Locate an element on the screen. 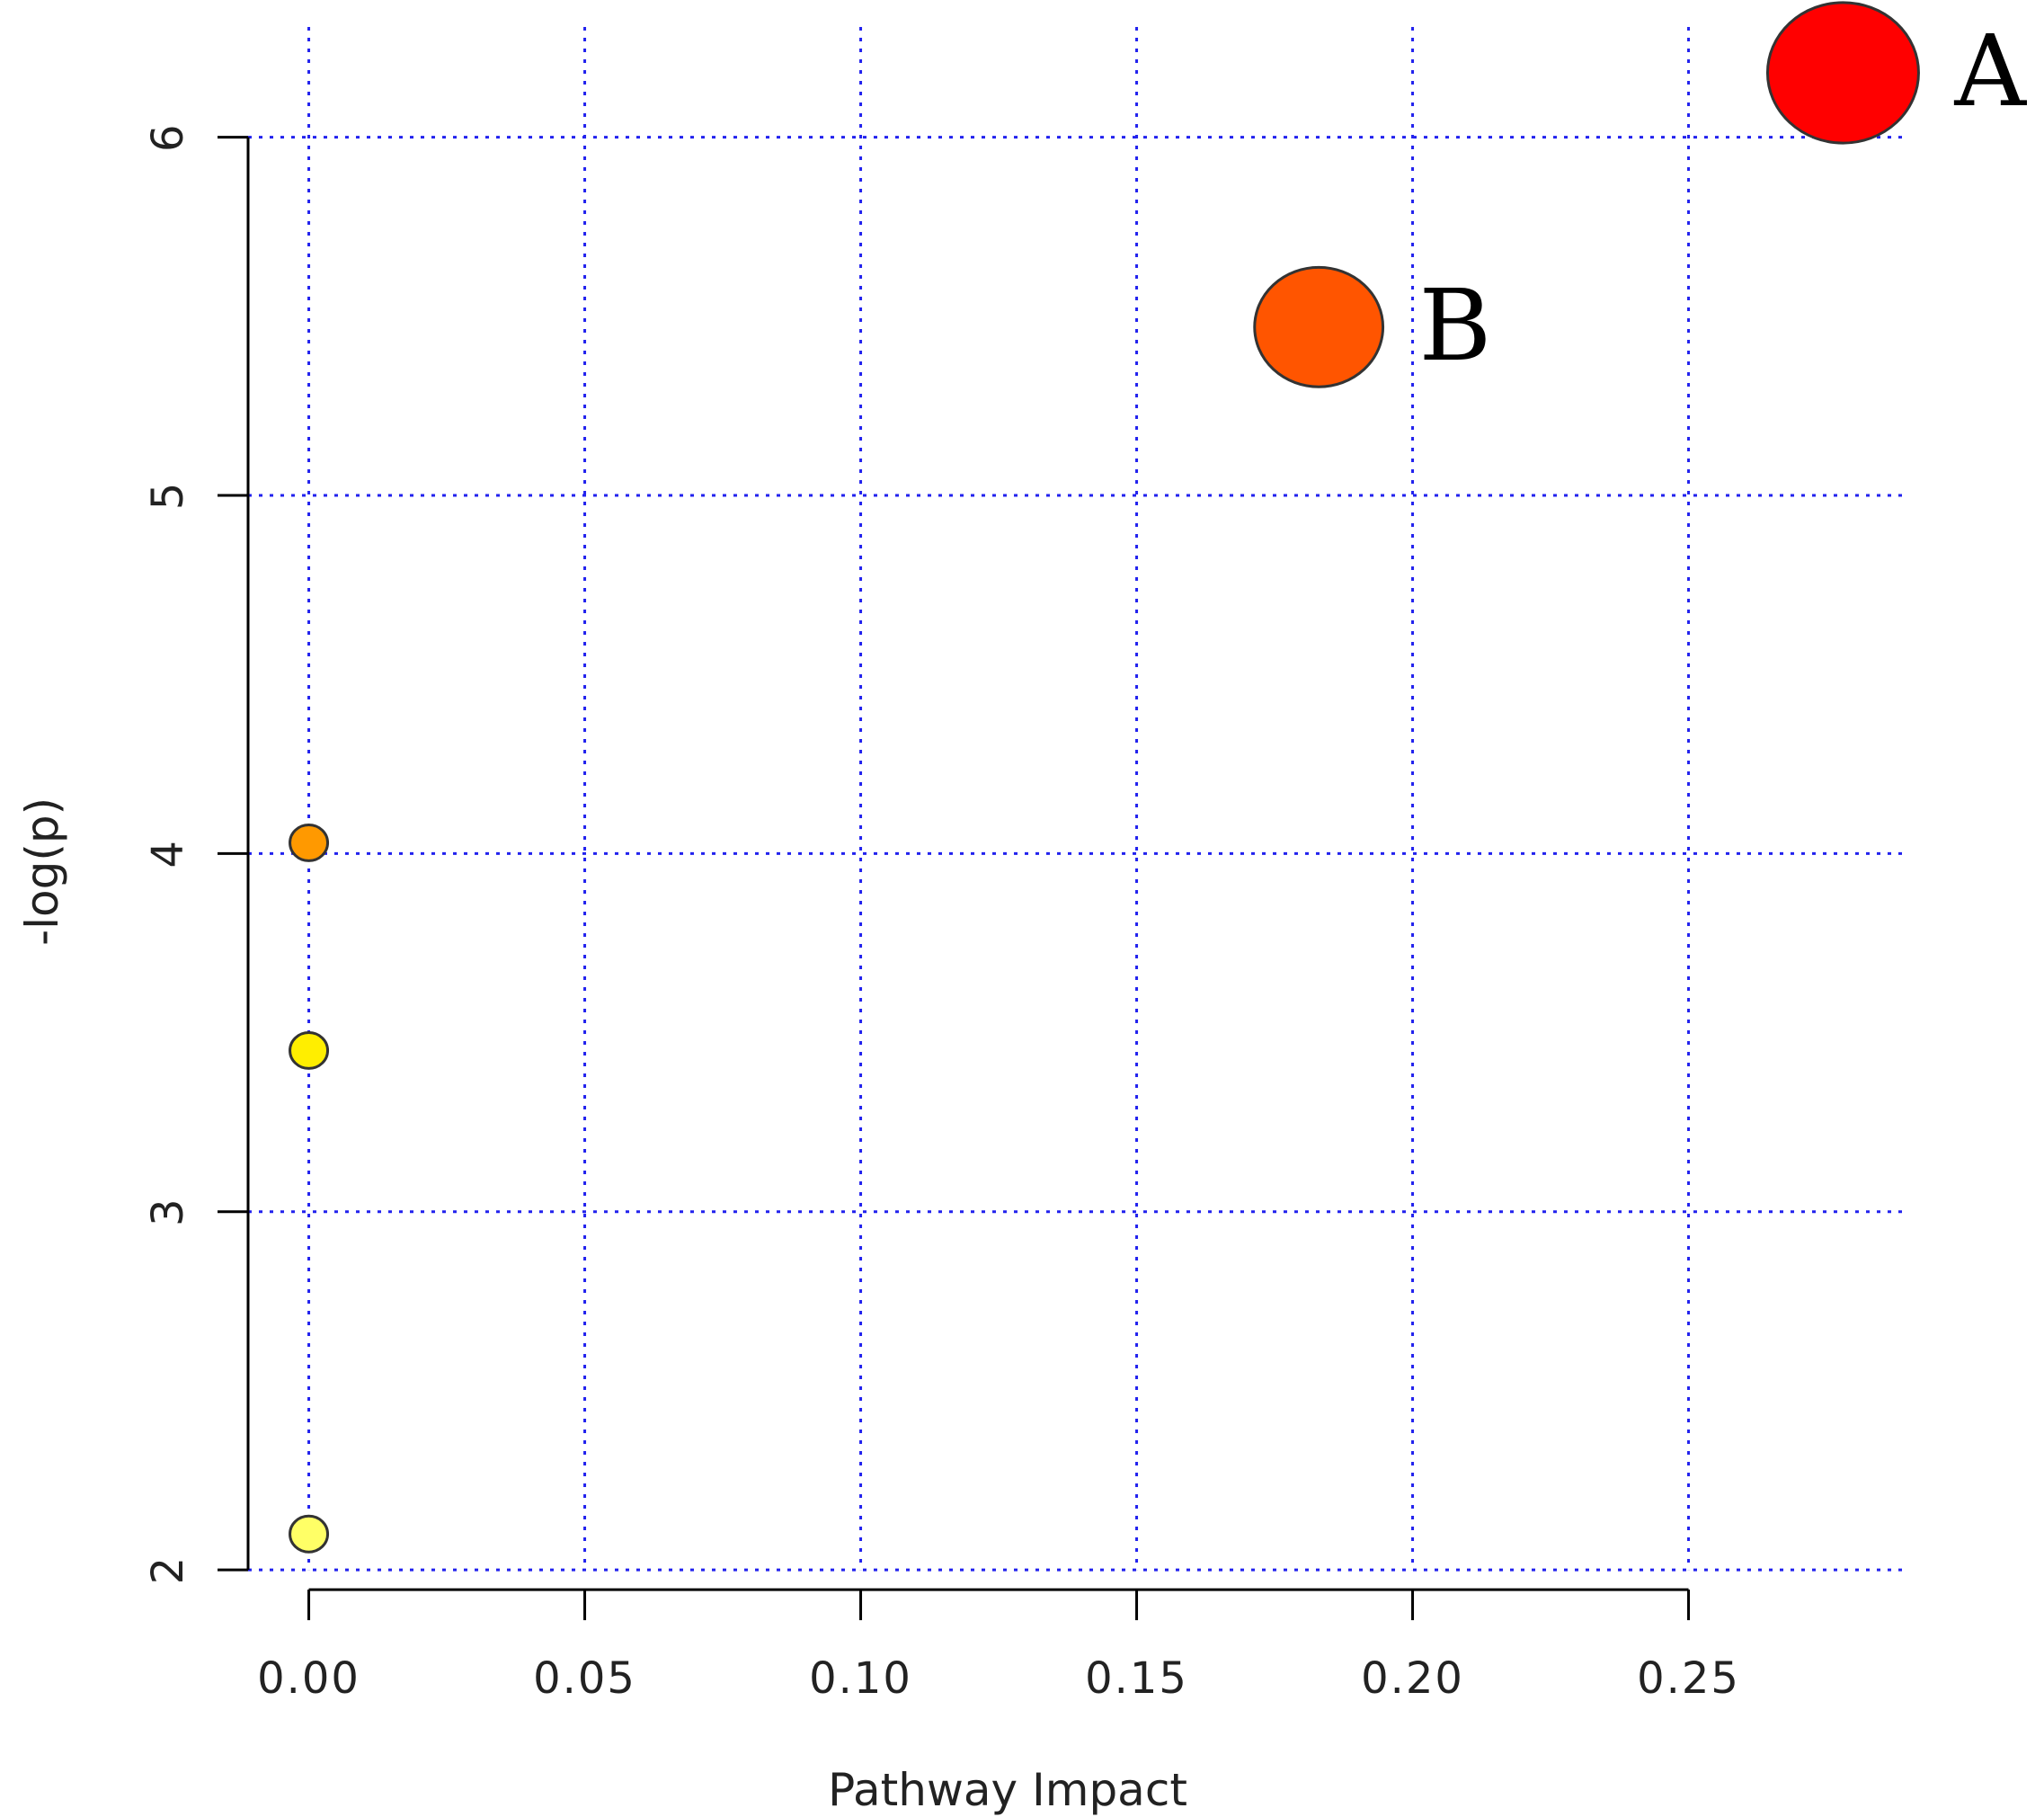 The width and height of the screenshot is (2044, 1817). point-label-b: B is located at coordinates (1455, 325).